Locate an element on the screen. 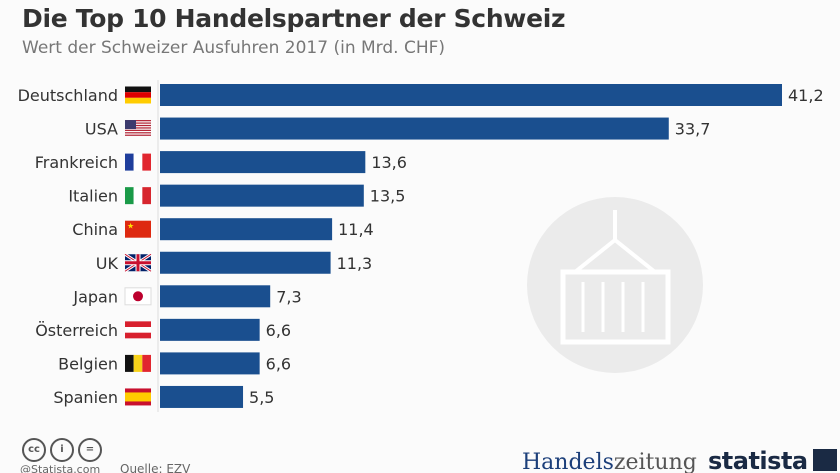 This screenshot has width=840, height=473. category-label: Italien is located at coordinates (93, 196).